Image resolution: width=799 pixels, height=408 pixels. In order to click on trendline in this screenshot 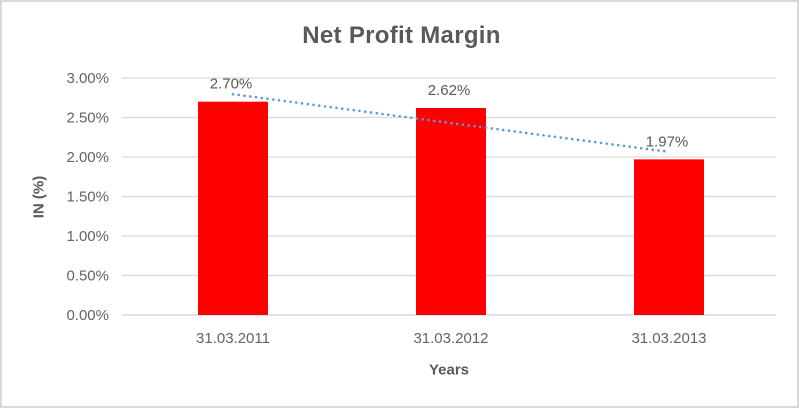, I will do `click(451, 123)`.